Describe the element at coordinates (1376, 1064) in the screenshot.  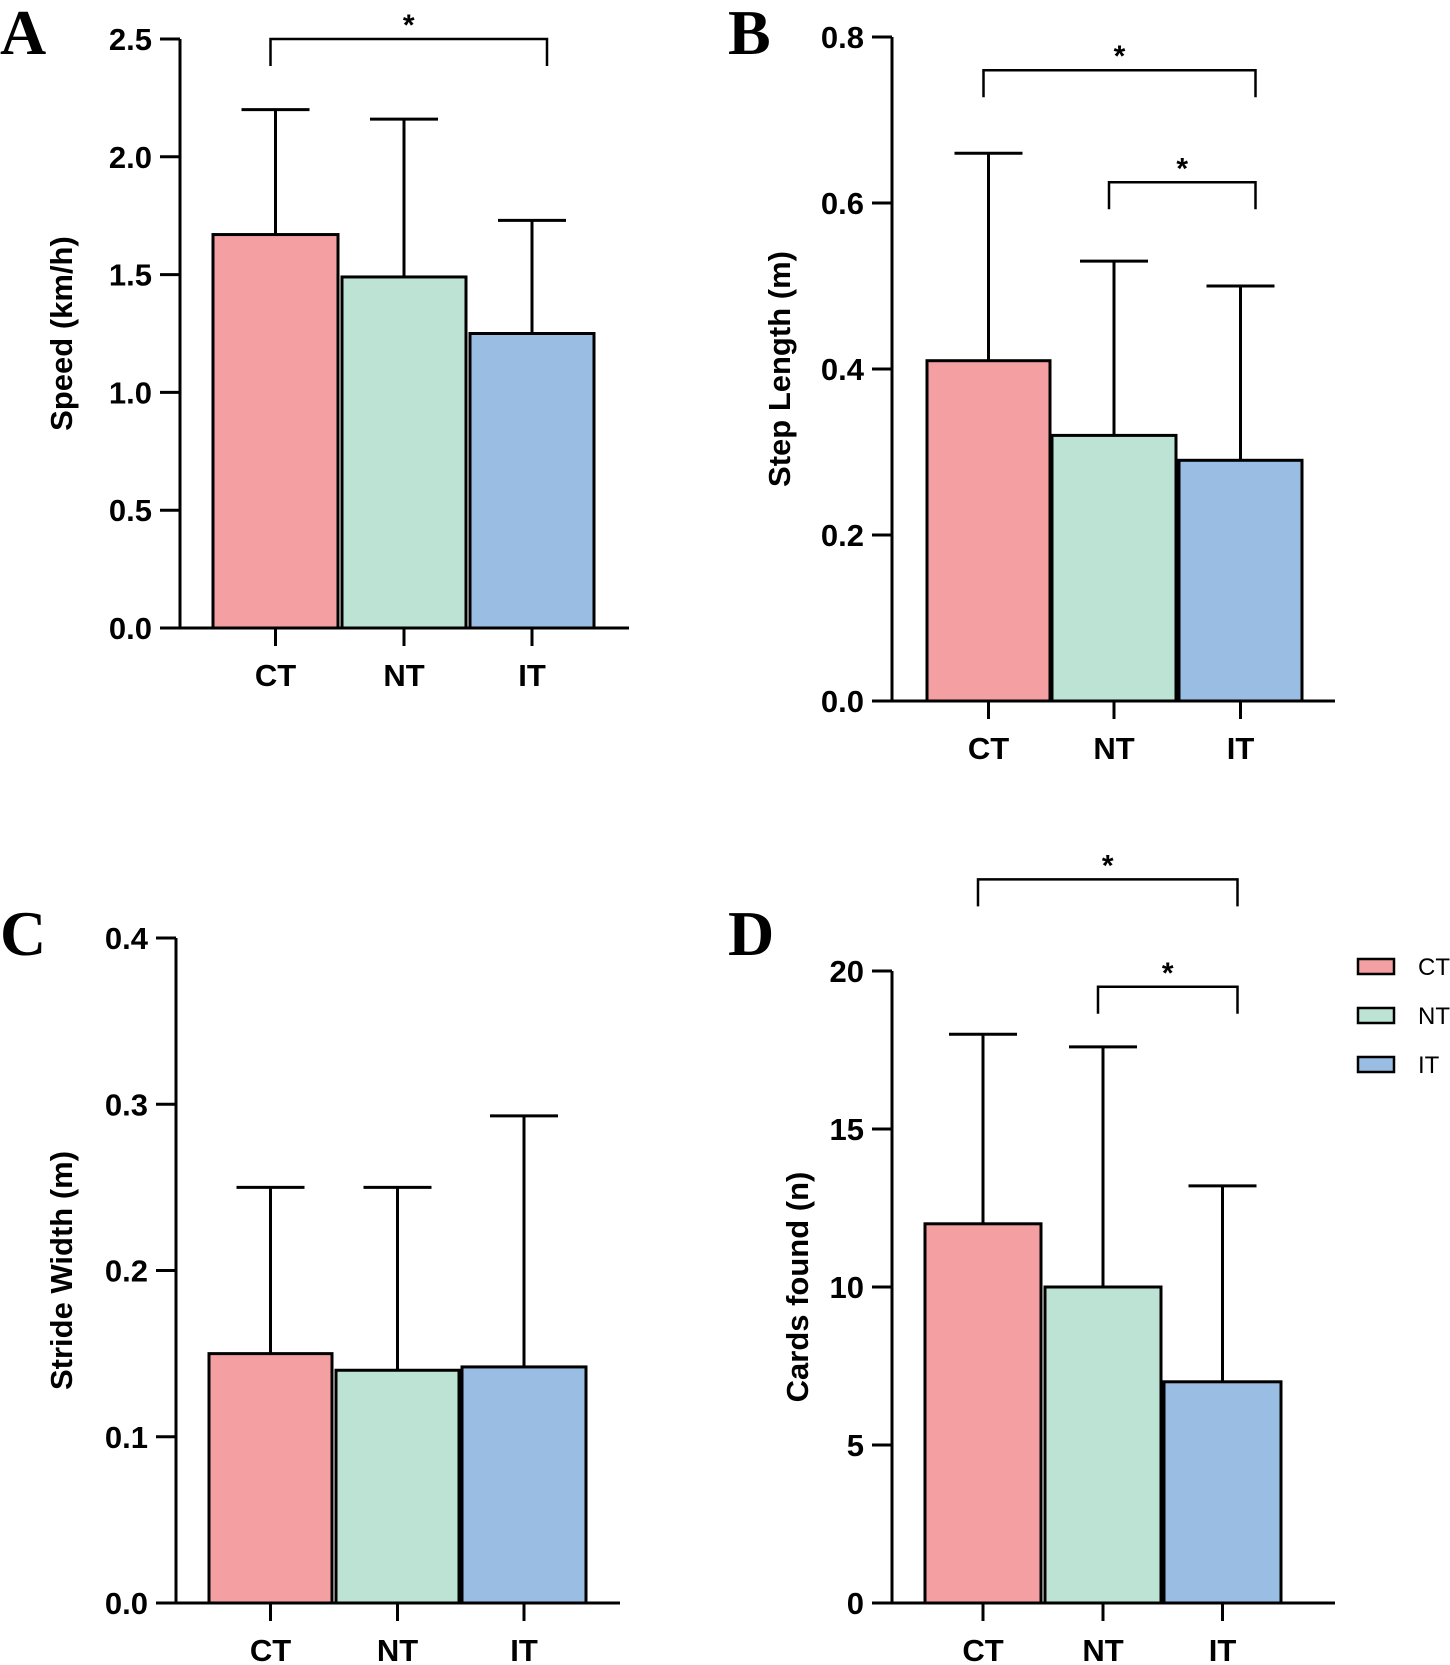
I see `legend-swatch-IT` at that location.